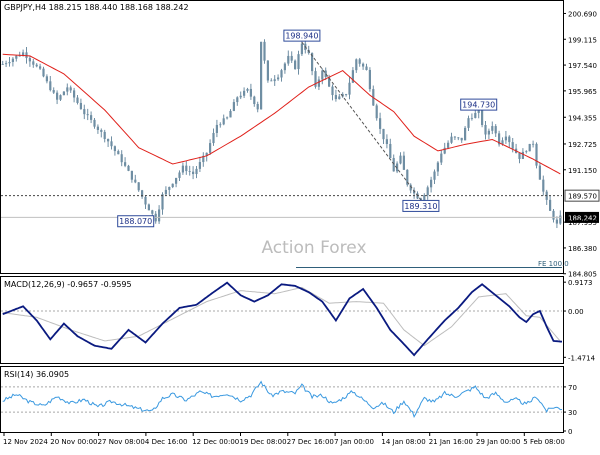  What do you see at coordinates (73, 442) in the screenshot?
I see `time-tick-label: 20 Nov 00:00` at bounding box center [73, 442].